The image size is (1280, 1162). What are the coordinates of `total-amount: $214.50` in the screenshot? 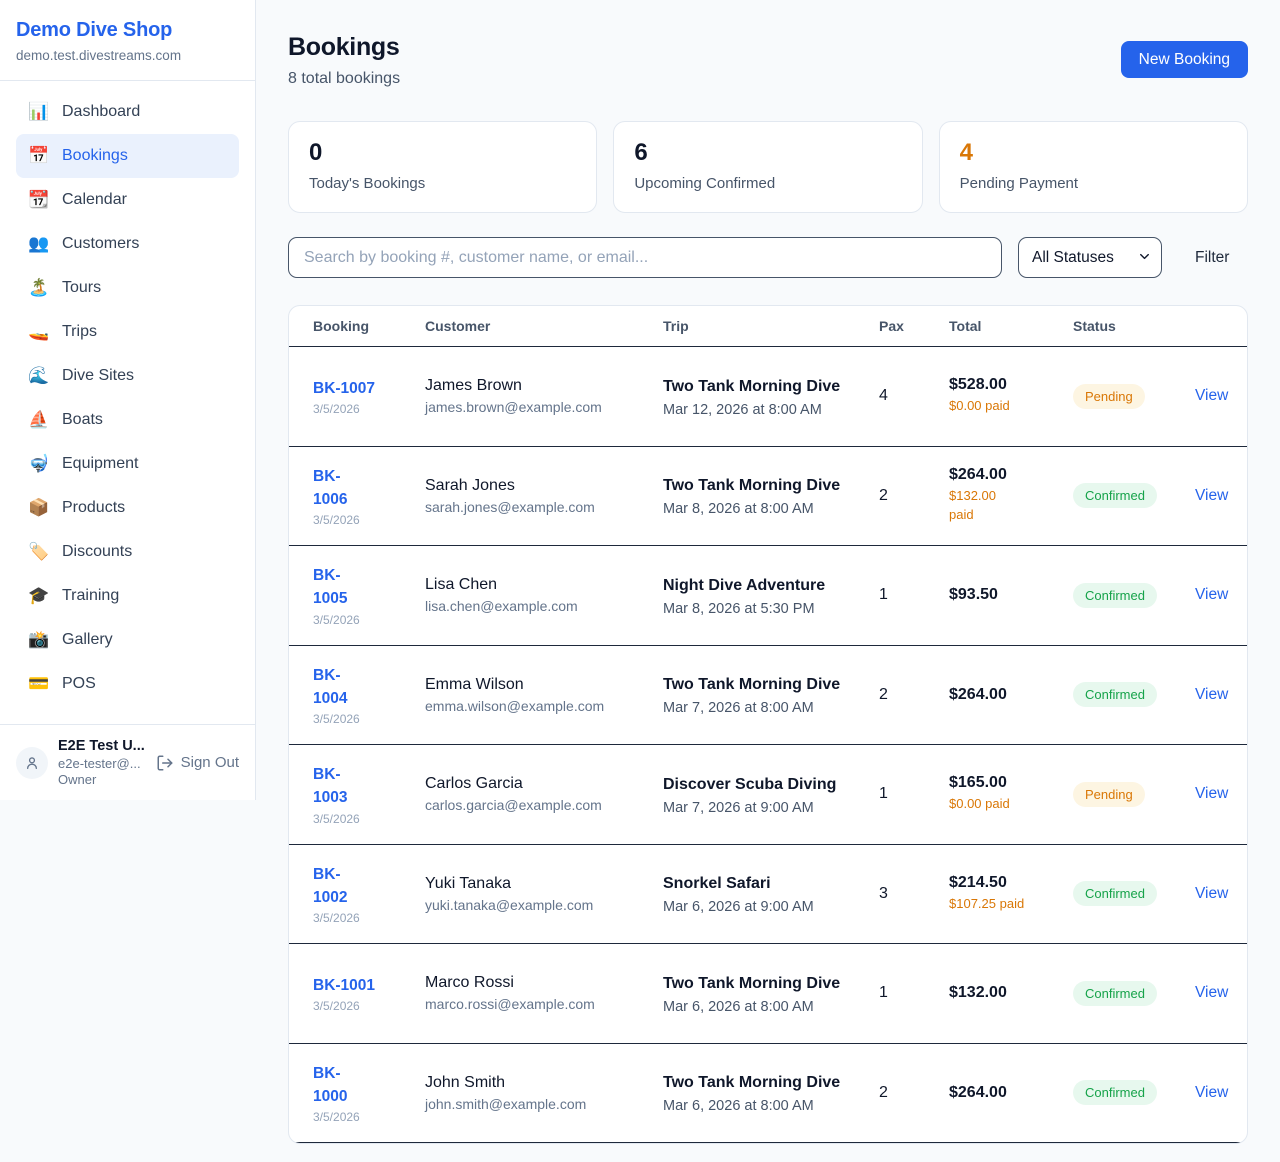 It's located at (978, 882).